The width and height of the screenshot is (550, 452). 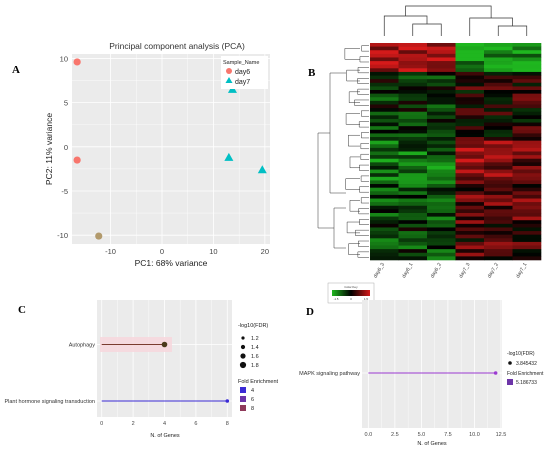 I want to click on heatmap-key-tick-mid: 0, so click(x=351, y=299).